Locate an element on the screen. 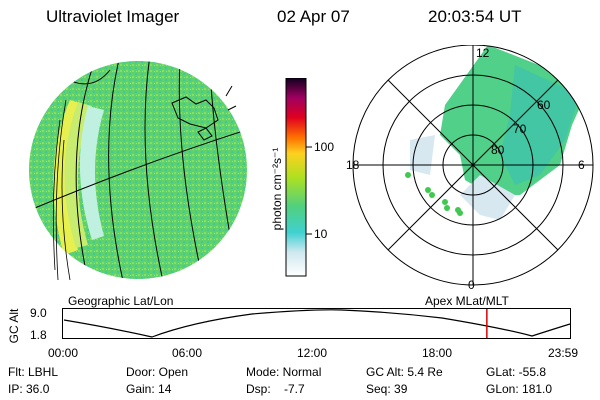 Image resolution: width=600 pixels, height=400 pixels. time-tick-1: 06:00 is located at coordinates (187, 353).